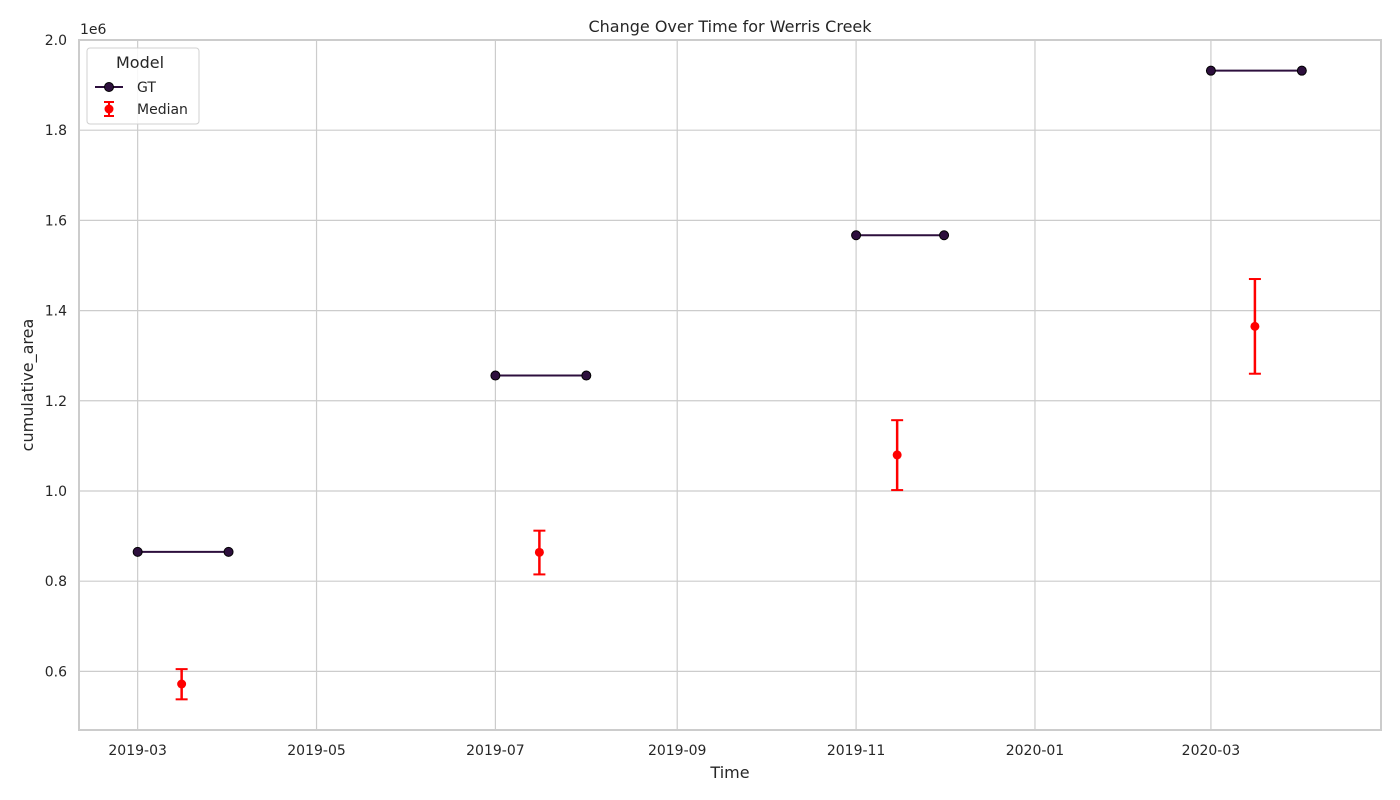 This screenshot has width=1400, height=800. What do you see at coordinates (109, 87) in the screenshot?
I see `legend-gt-marker` at bounding box center [109, 87].